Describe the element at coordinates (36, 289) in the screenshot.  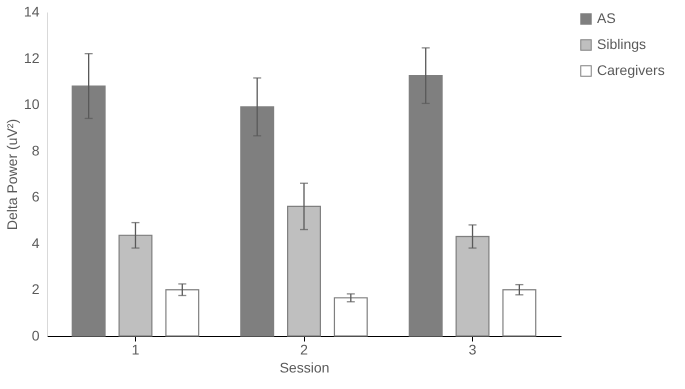
I see `y-tick-label: 2` at that location.